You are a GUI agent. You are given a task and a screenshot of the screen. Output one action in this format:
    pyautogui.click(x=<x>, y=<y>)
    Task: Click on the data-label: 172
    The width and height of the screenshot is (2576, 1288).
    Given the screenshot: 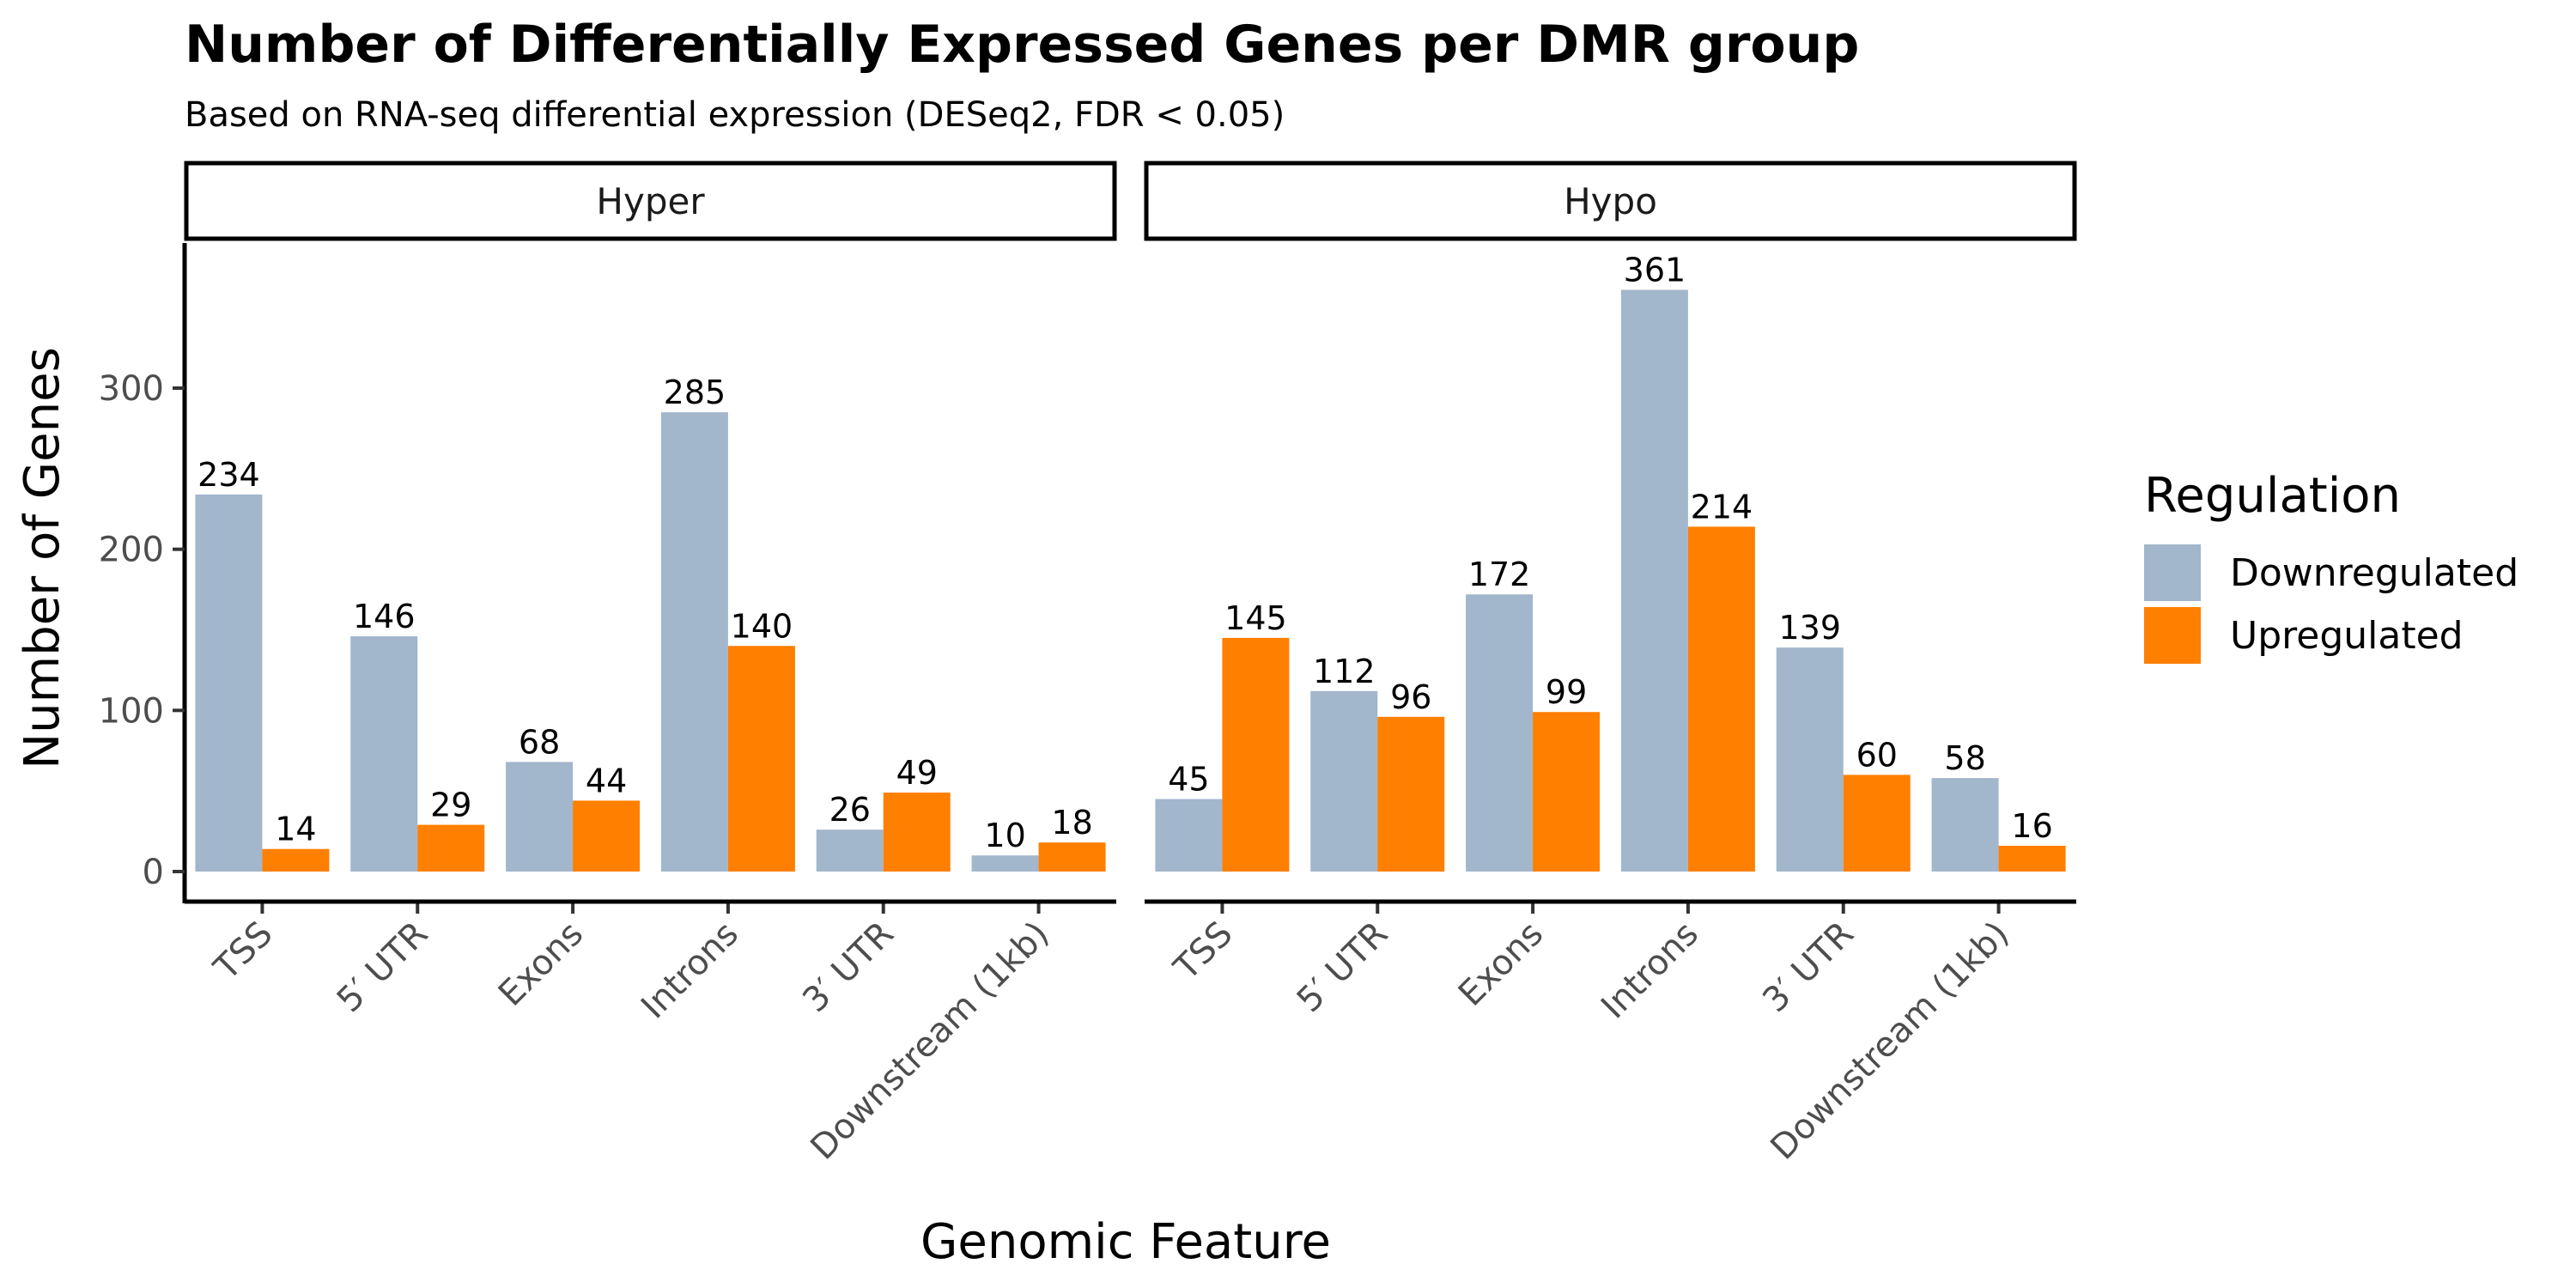 What is the action you would take?
    pyautogui.click(x=1499, y=574)
    